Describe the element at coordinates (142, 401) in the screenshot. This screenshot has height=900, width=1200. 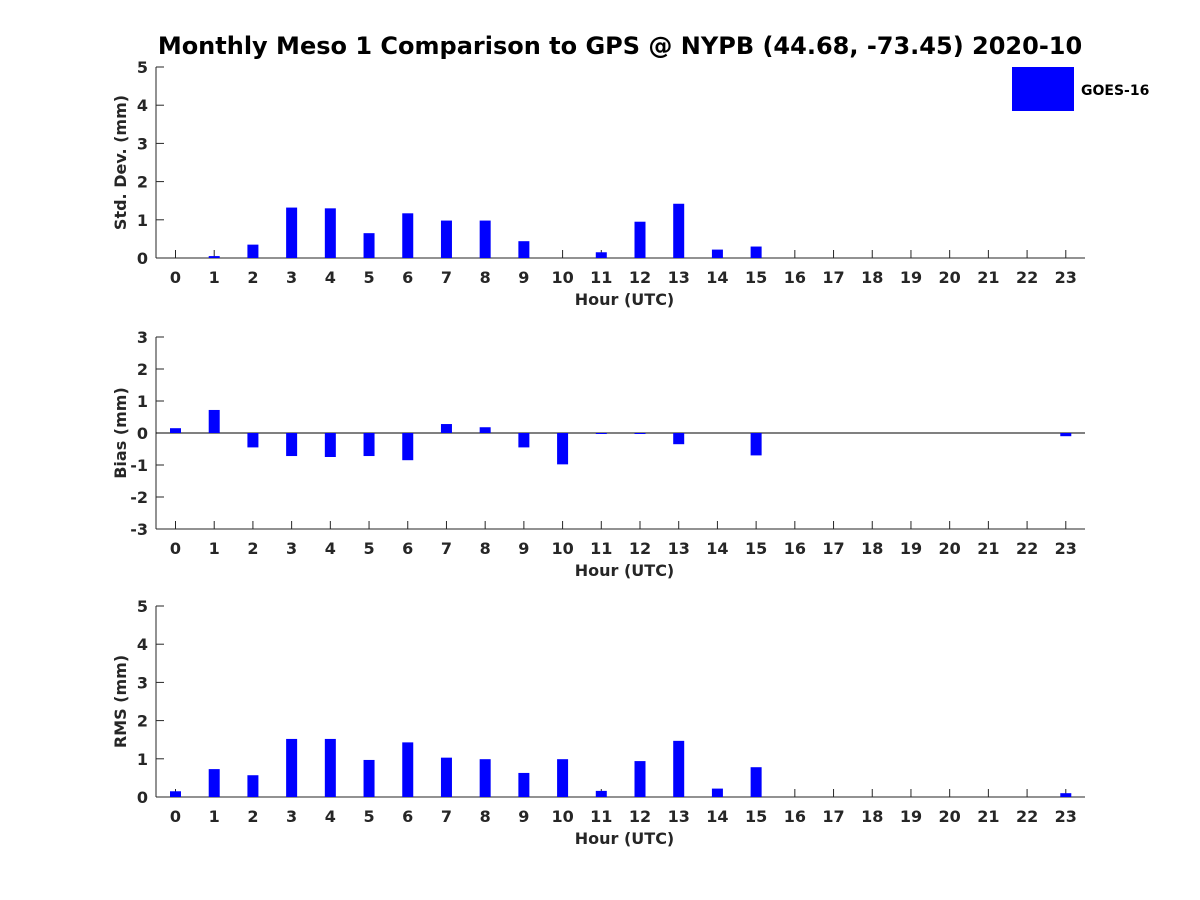
I see `y-tick-label: 1` at that location.